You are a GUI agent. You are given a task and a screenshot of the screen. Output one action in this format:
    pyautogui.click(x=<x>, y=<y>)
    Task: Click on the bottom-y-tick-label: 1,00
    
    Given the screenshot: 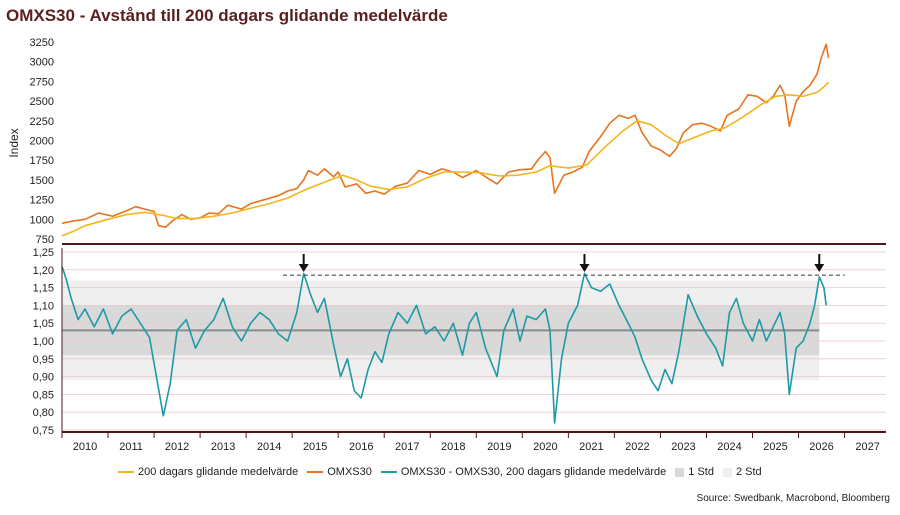 What is the action you would take?
    pyautogui.click(x=43, y=342)
    